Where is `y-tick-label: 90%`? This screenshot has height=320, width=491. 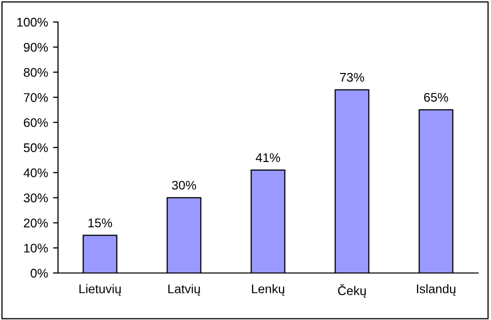 y-tick-label: 90% is located at coordinates (36, 47).